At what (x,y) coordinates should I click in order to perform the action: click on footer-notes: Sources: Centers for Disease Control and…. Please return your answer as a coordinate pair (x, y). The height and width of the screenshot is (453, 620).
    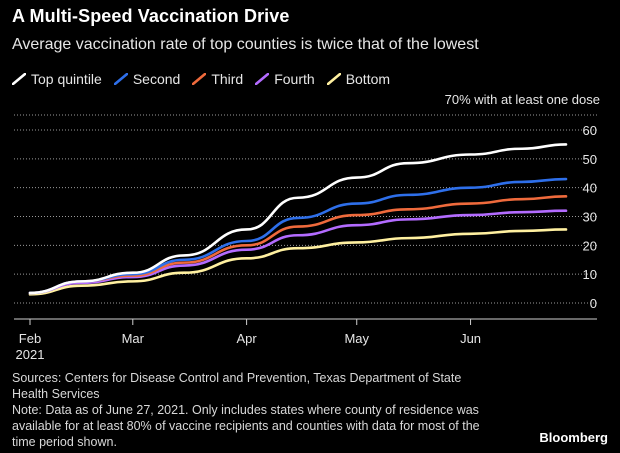
    Looking at the image, I should click on (252, 410).